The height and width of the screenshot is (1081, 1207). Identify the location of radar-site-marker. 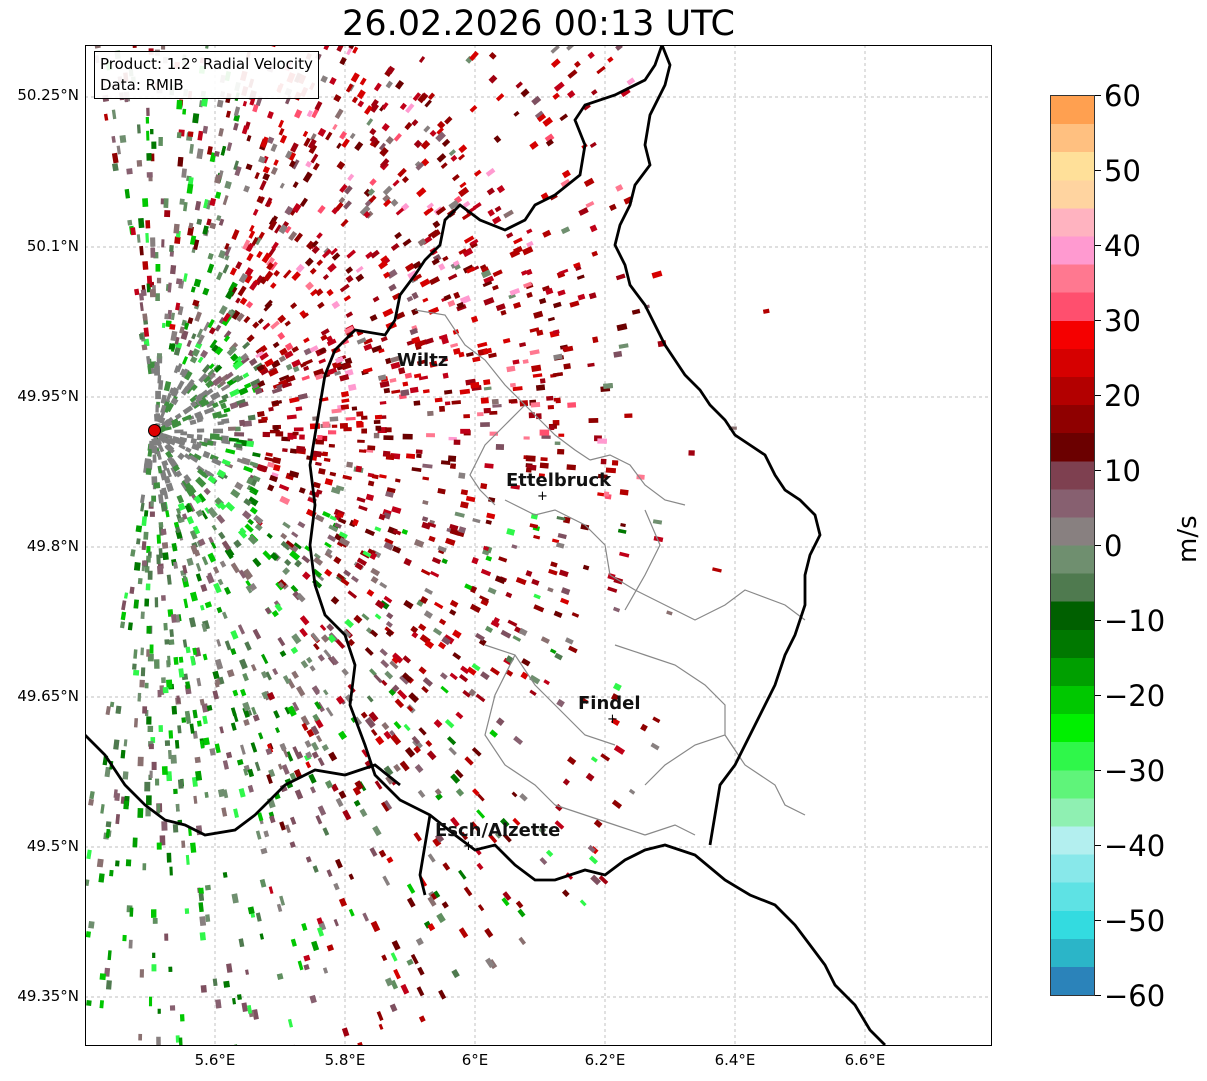
(154, 430).